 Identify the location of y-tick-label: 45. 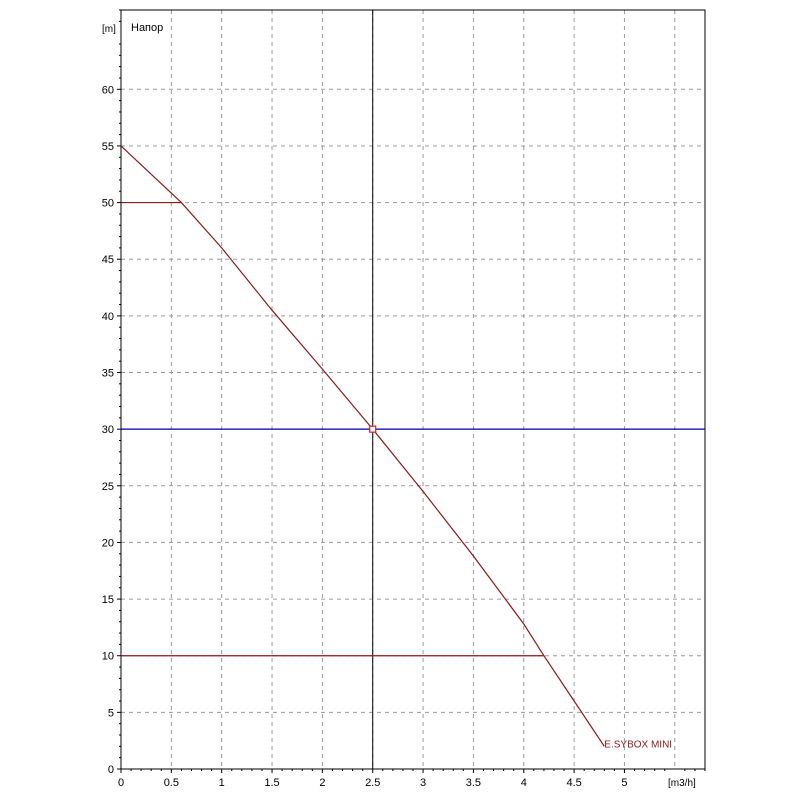
(108, 260).